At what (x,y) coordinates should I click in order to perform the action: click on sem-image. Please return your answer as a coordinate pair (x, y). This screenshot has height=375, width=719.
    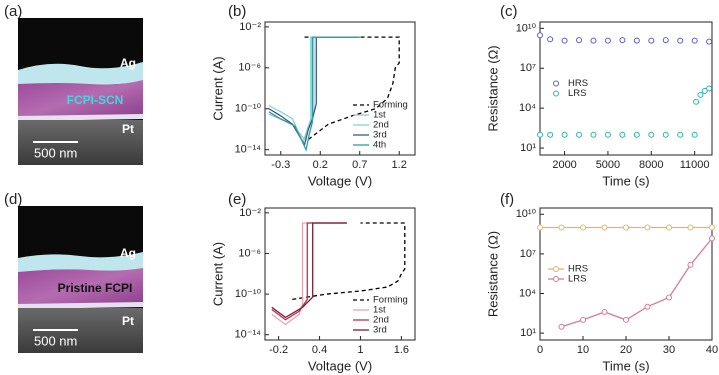
    Looking at the image, I should click on (80, 91).